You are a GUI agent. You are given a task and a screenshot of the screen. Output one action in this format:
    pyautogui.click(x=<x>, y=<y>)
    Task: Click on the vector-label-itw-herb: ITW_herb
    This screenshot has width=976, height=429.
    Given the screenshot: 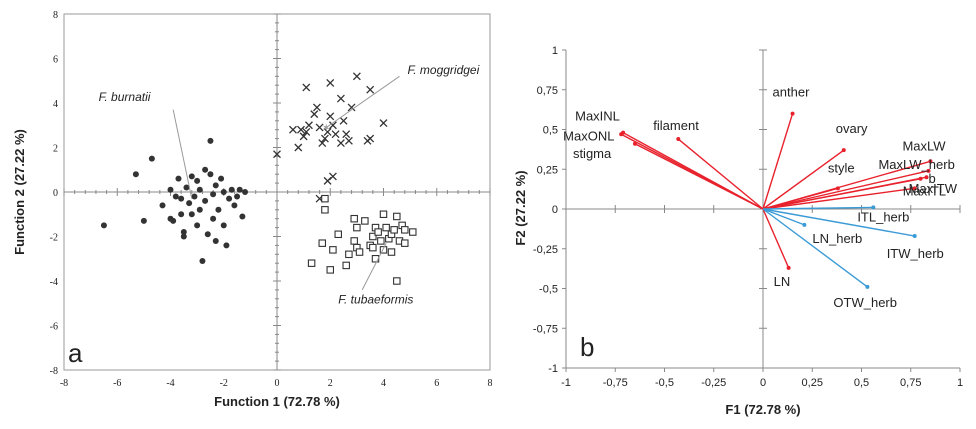 What is the action you would take?
    pyautogui.click(x=915, y=253)
    